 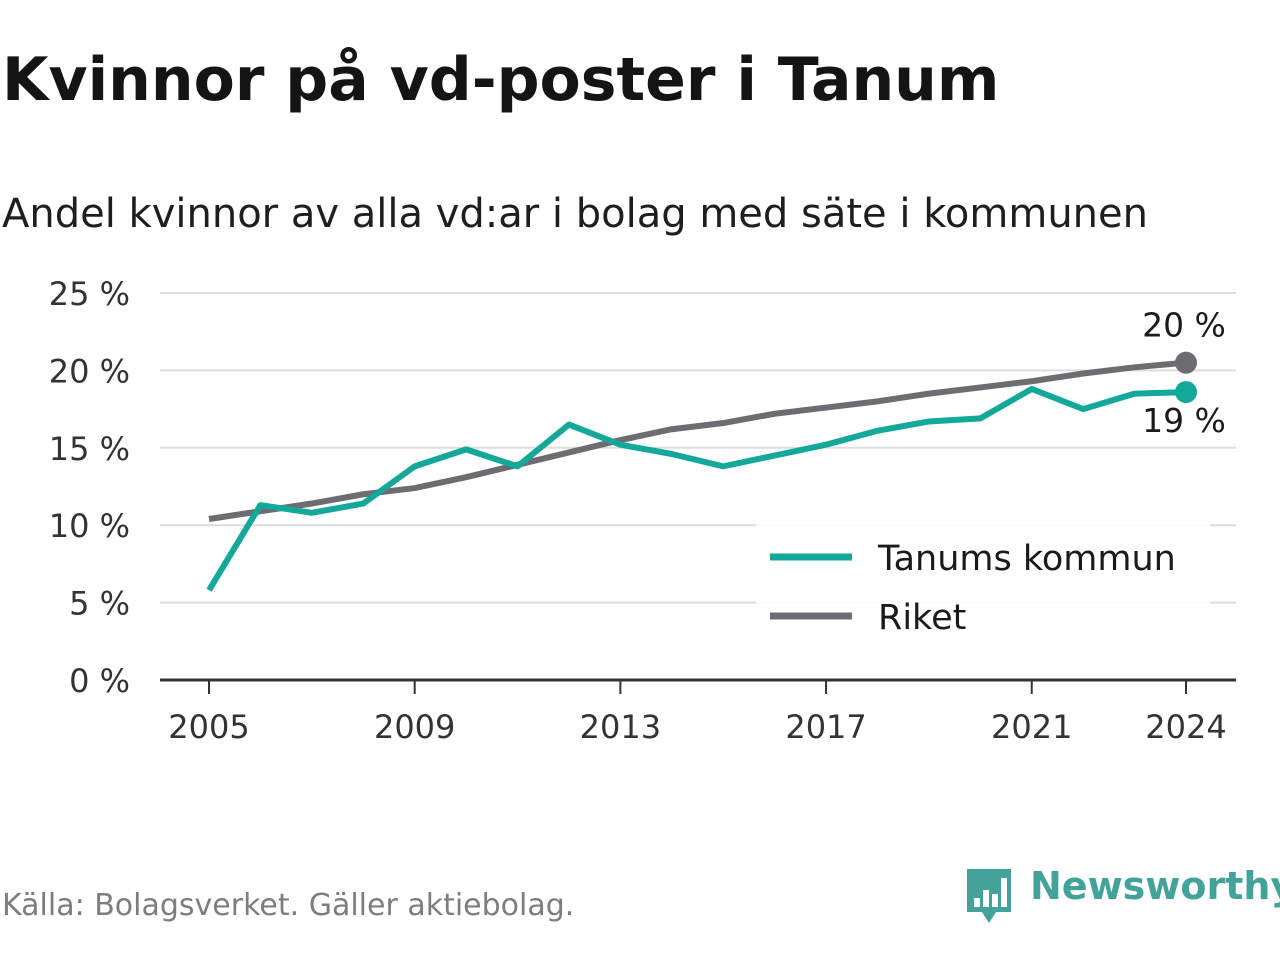 I want to click on brand-logo-block: Newsworthy, so click(x=1122, y=896).